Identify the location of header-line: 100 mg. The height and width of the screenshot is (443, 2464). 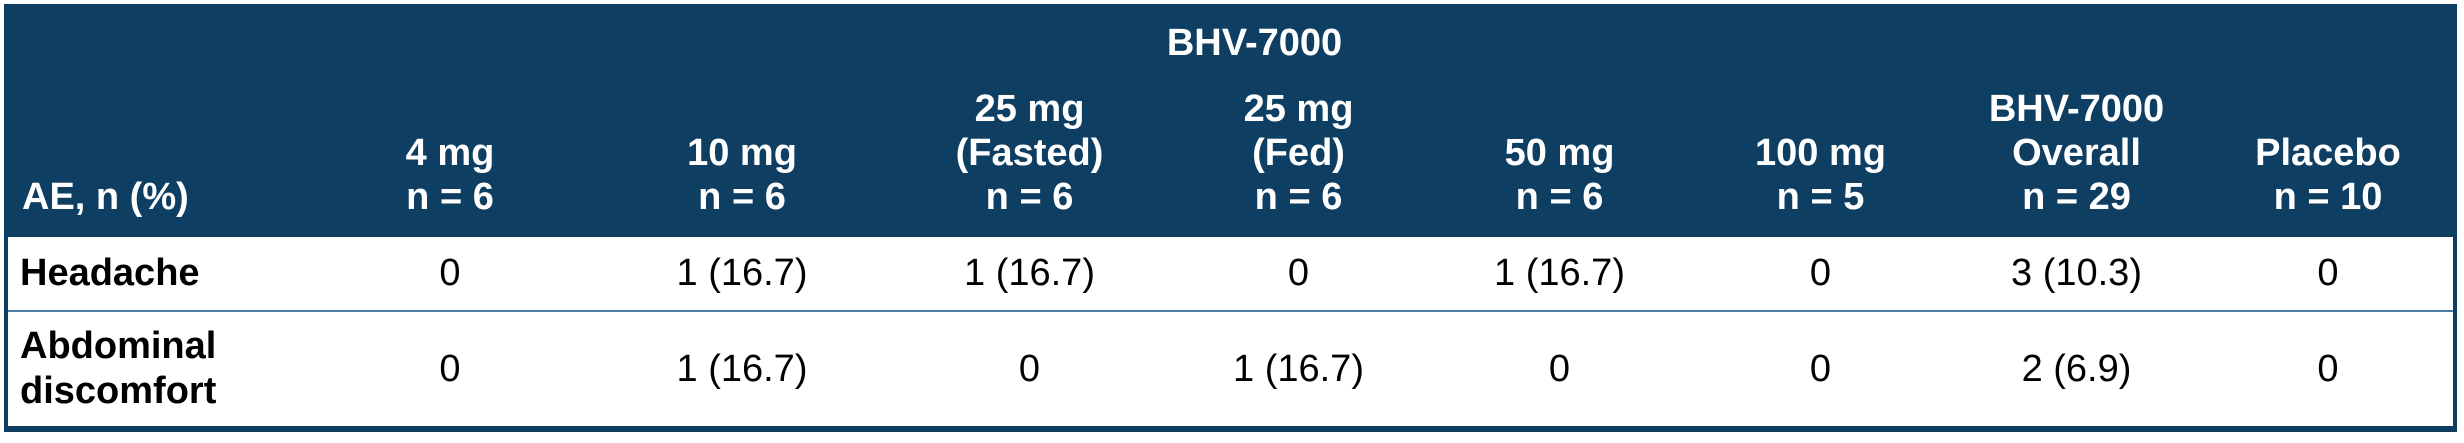
(1820, 152).